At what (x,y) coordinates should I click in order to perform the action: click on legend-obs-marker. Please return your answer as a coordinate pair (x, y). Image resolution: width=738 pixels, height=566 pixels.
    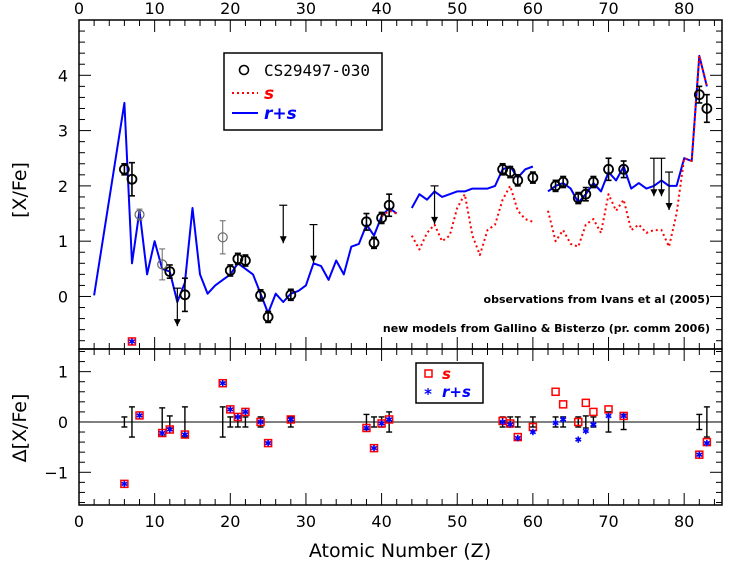
    Looking at the image, I should click on (244, 70).